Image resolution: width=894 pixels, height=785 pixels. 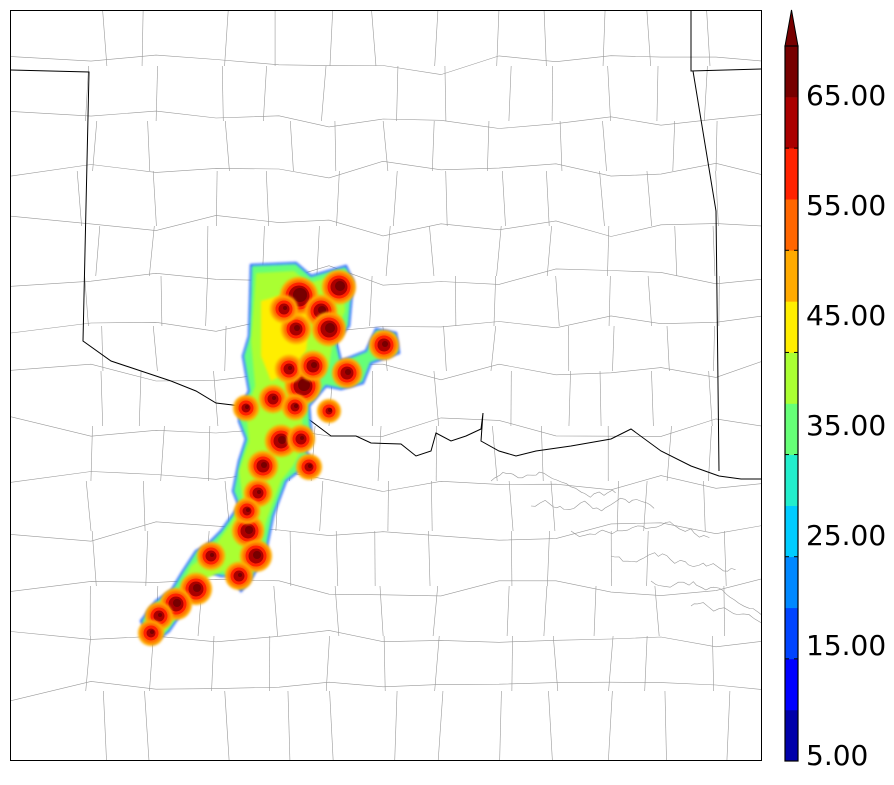 I want to click on colorbar-tick-label: 15.00, so click(x=846, y=645).